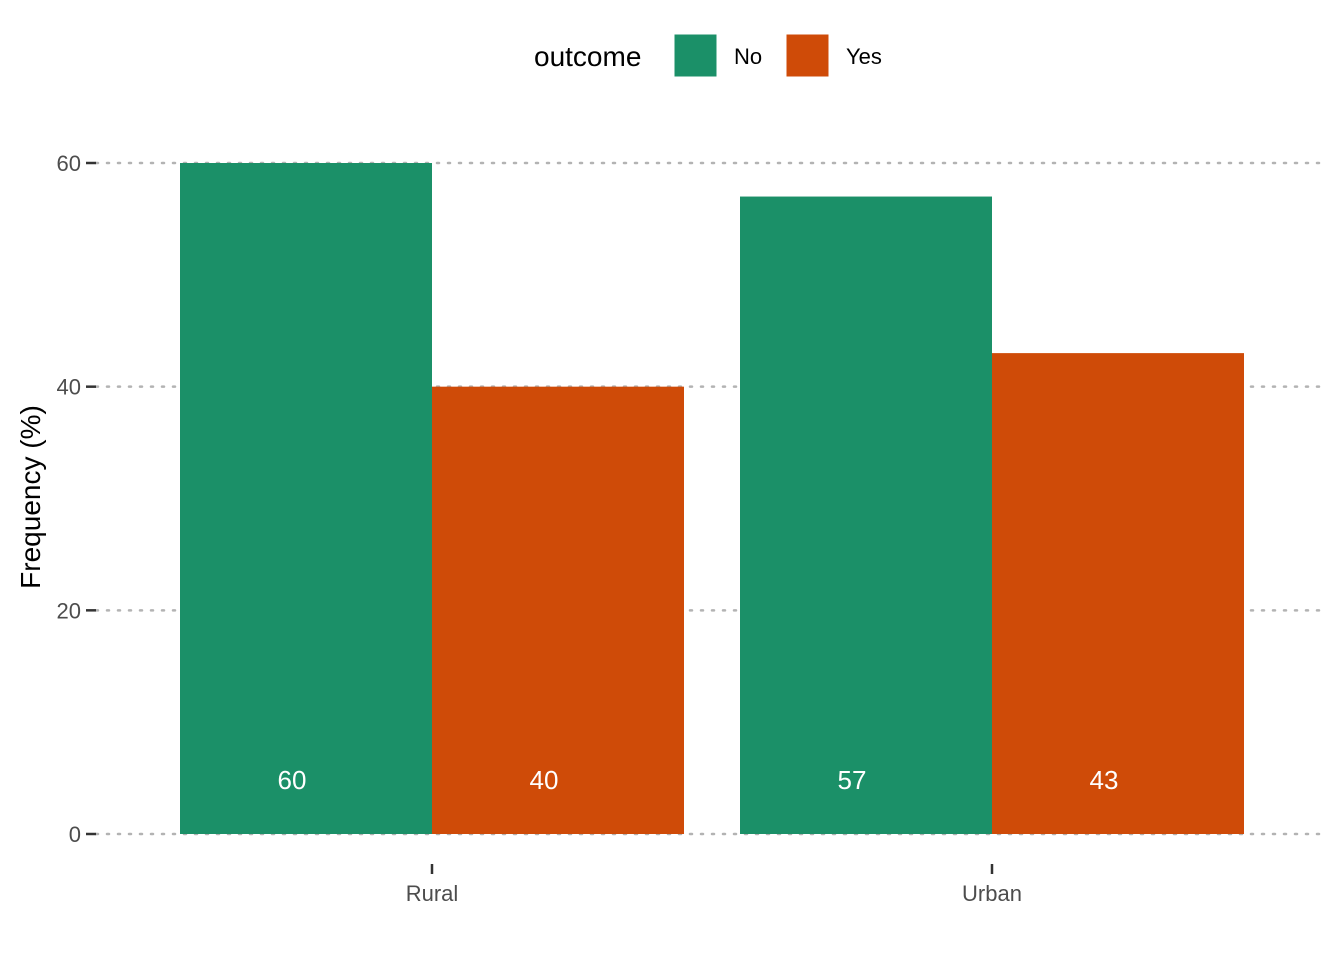  Describe the element at coordinates (69, 163) in the screenshot. I see `y-tick-label: 60` at that location.